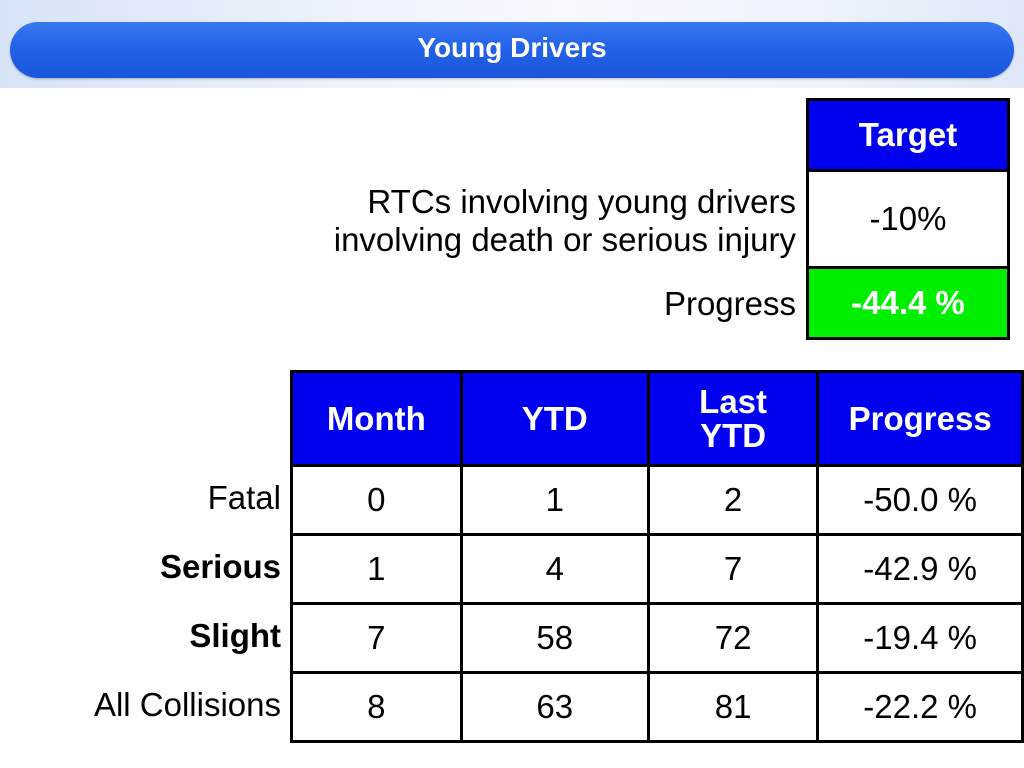 This screenshot has height=768, width=1024. I want to click on cell-ytd: 58, so click(554, 638).